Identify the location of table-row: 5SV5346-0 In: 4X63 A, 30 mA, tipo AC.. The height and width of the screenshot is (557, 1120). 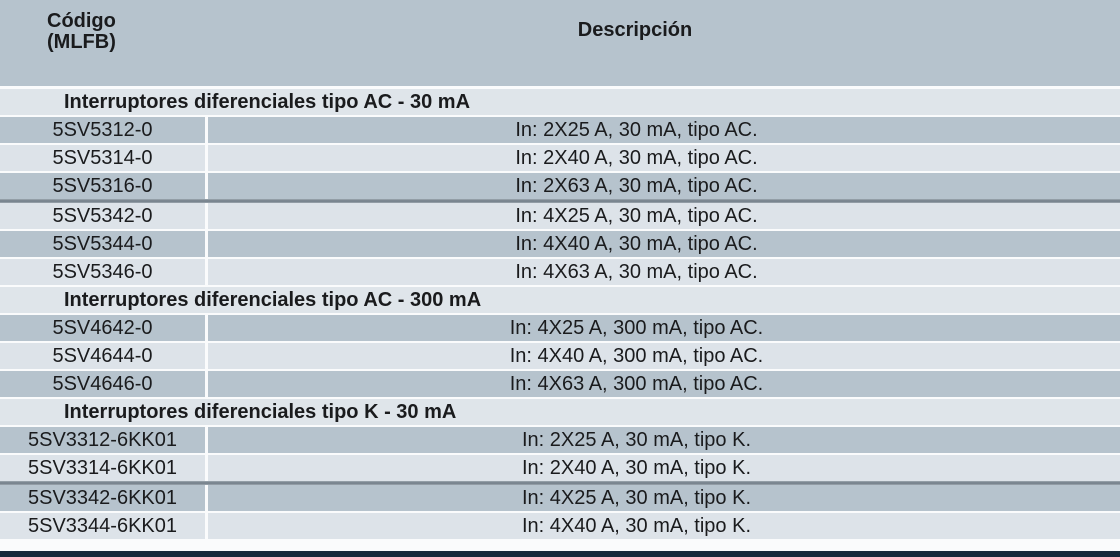
(560, 272).